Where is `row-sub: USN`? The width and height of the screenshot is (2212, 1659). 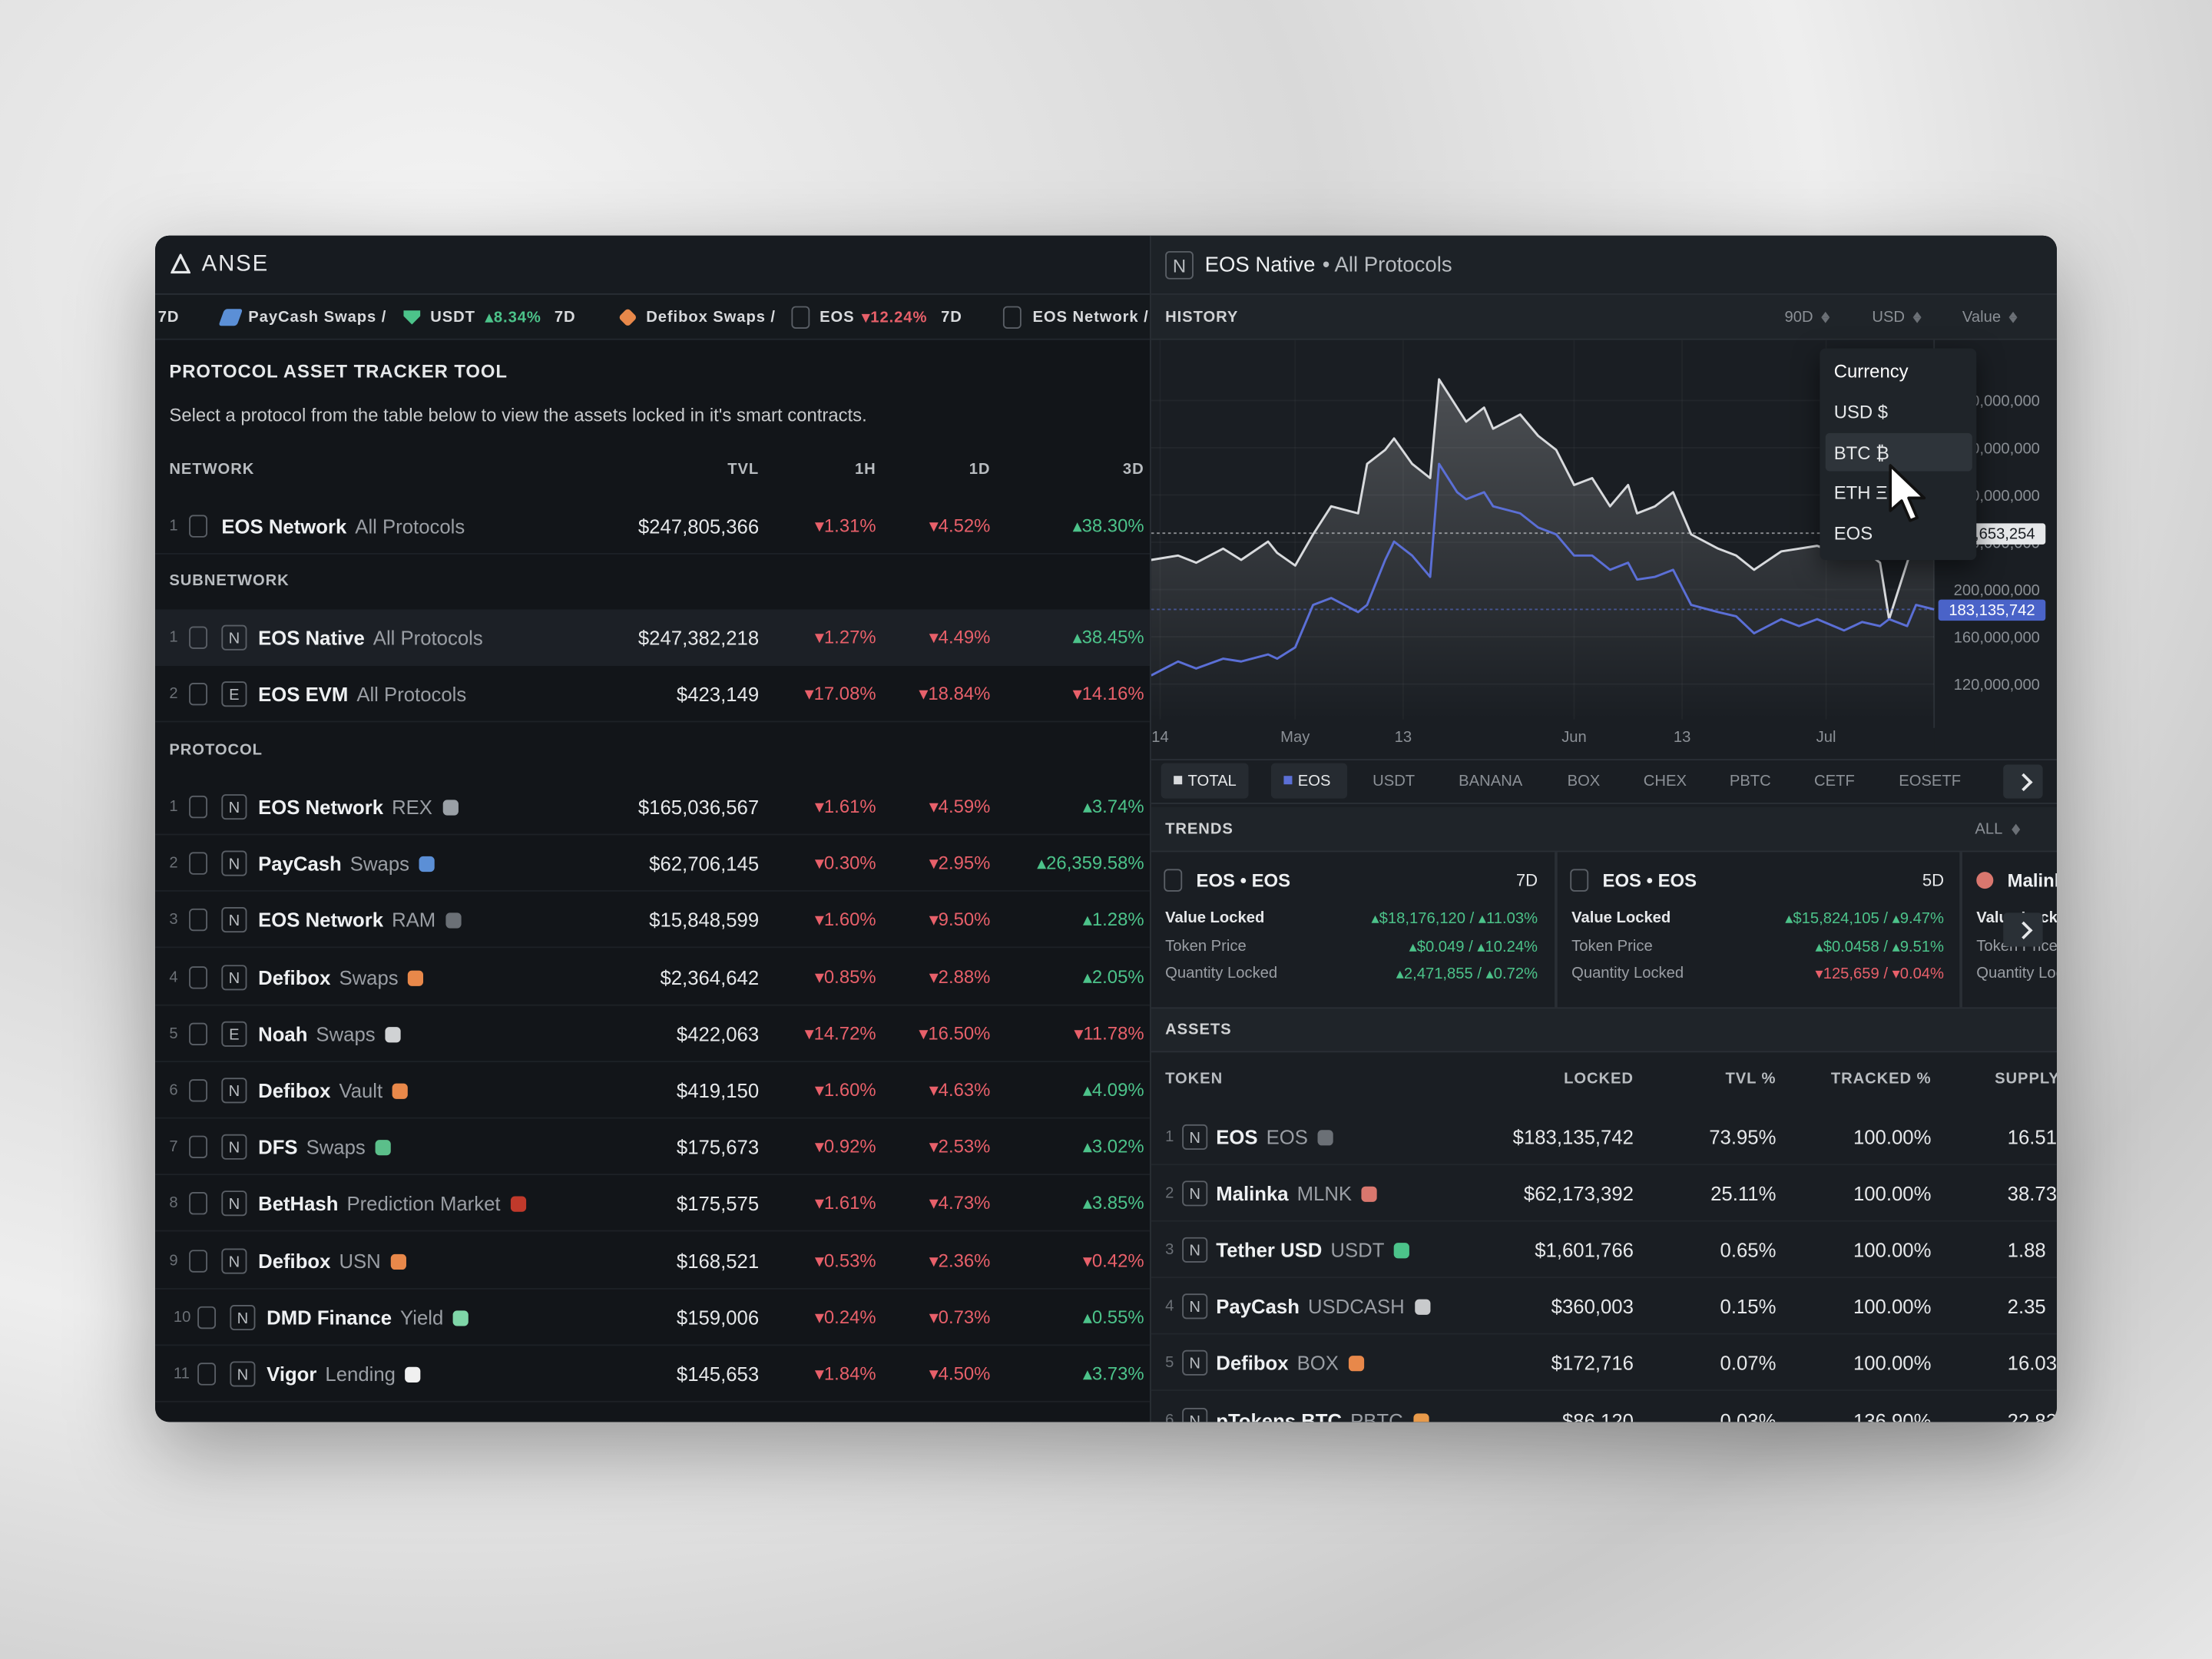 row-sub: USN is located at coordinates (360, 1260).